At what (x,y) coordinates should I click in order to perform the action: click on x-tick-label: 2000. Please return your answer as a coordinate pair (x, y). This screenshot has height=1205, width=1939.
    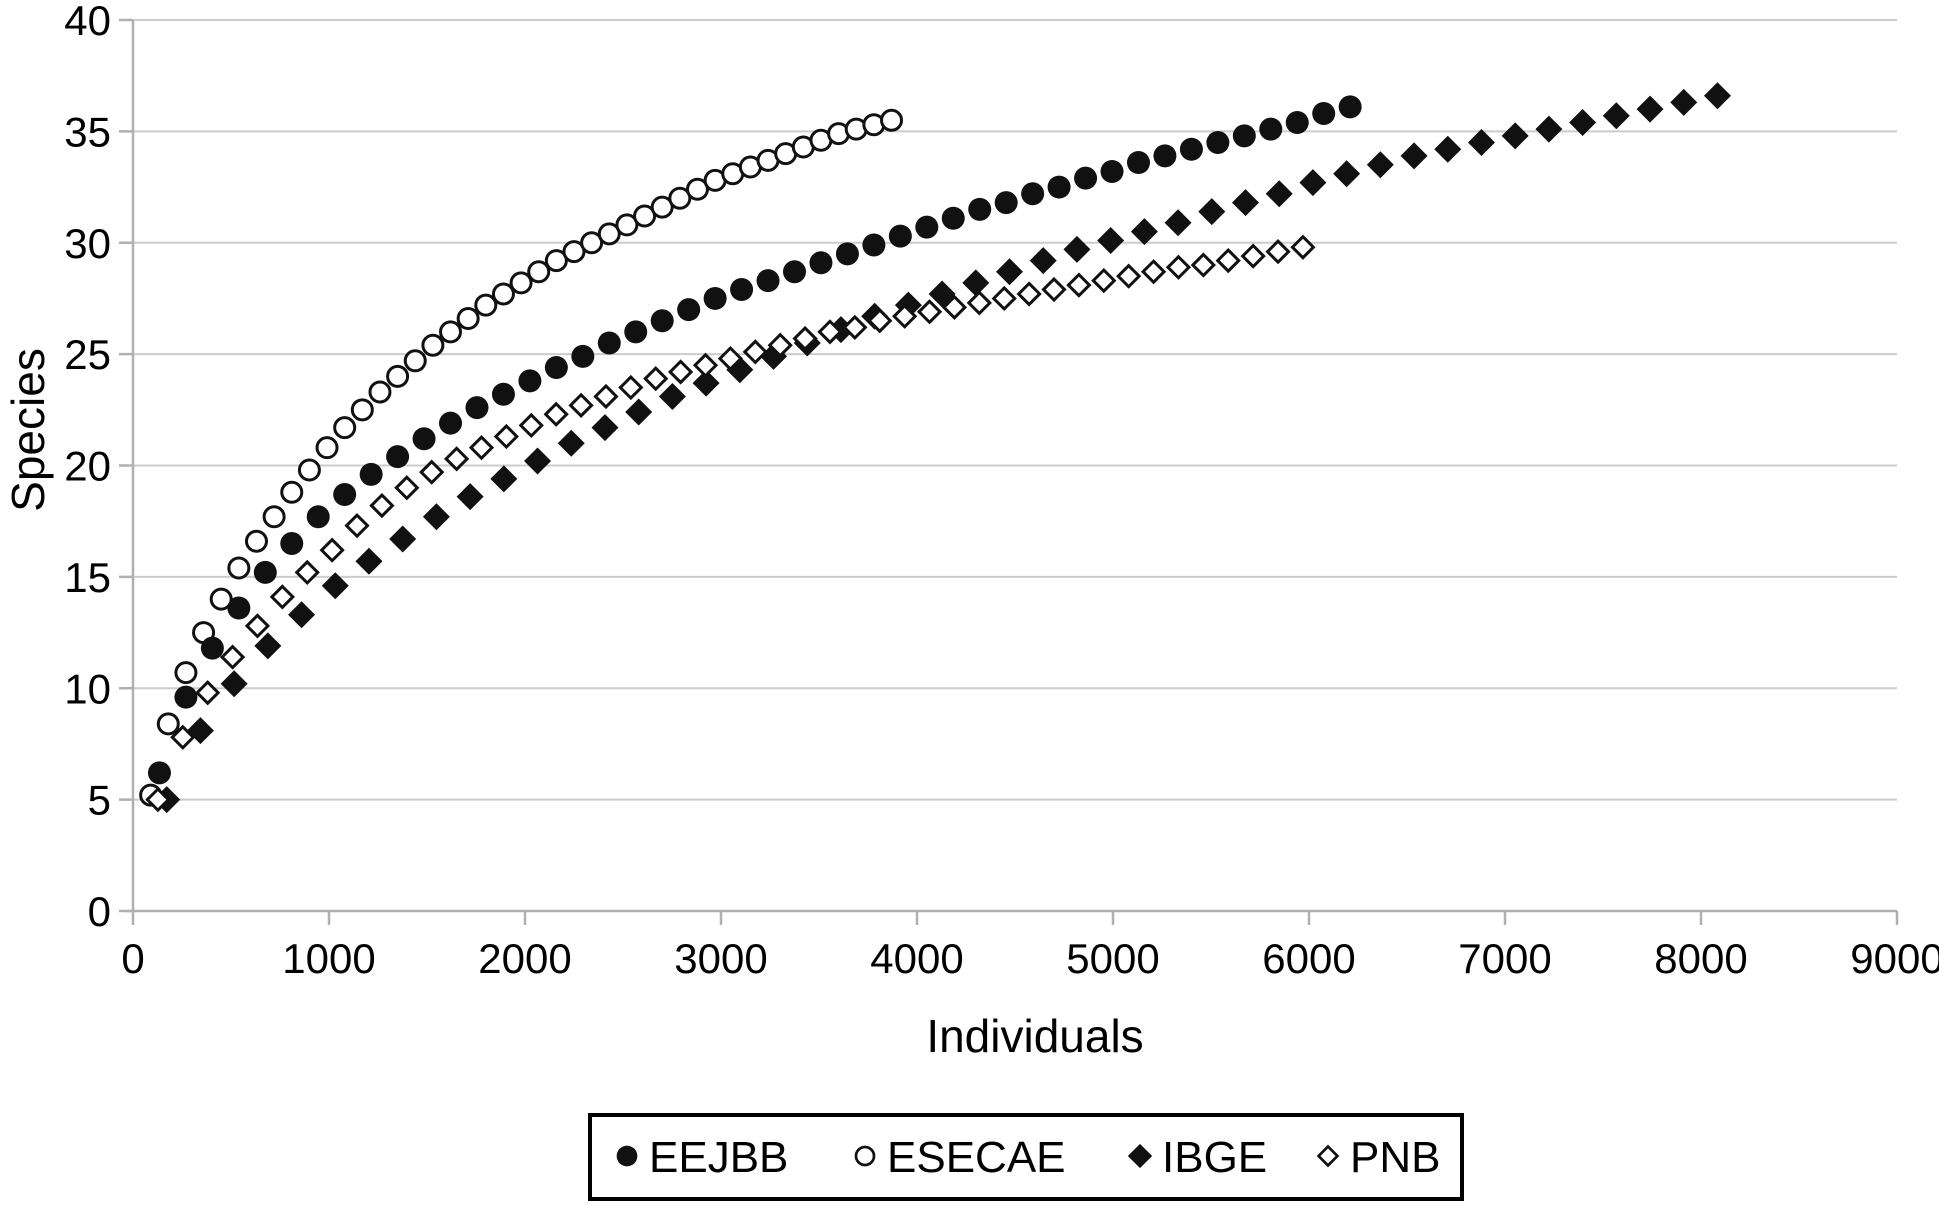
    Looking at the image, I should click on (524, 958).